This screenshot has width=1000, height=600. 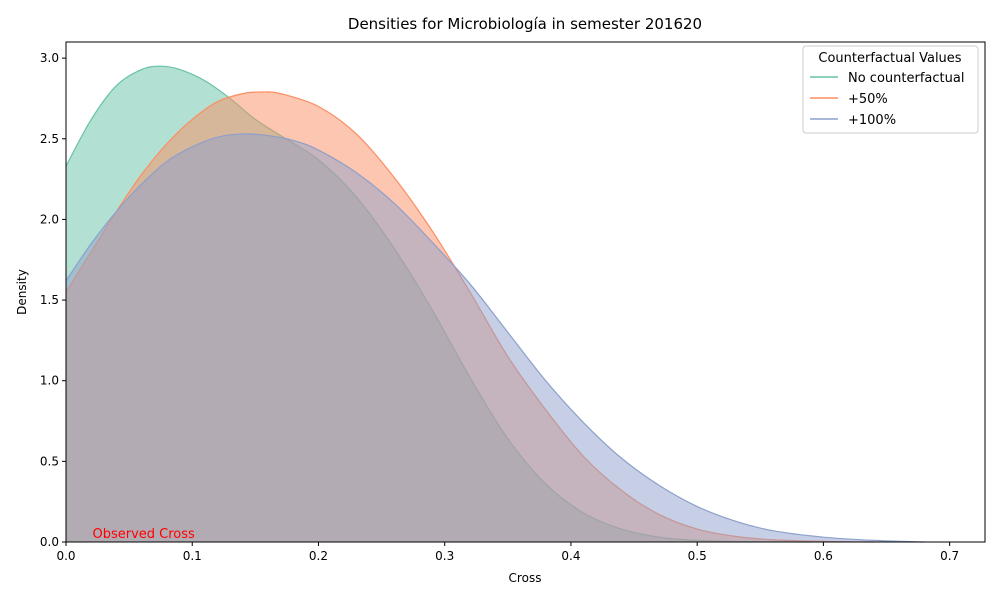 I want to click on x-tick-label: 0.7, so click(x=949, y=556).